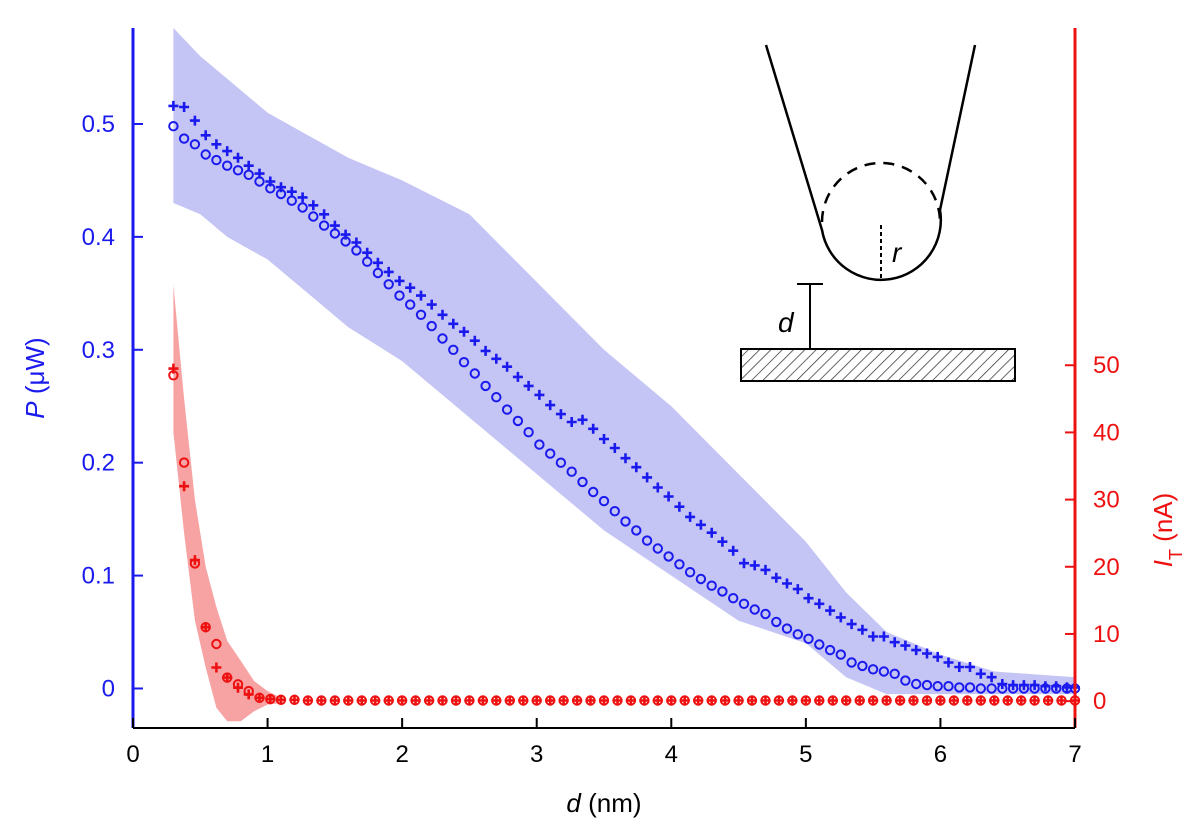 The height and width of the screenshot is (840, 1200). I want to click on left-tick-label: 0.1, so click(98, 576).